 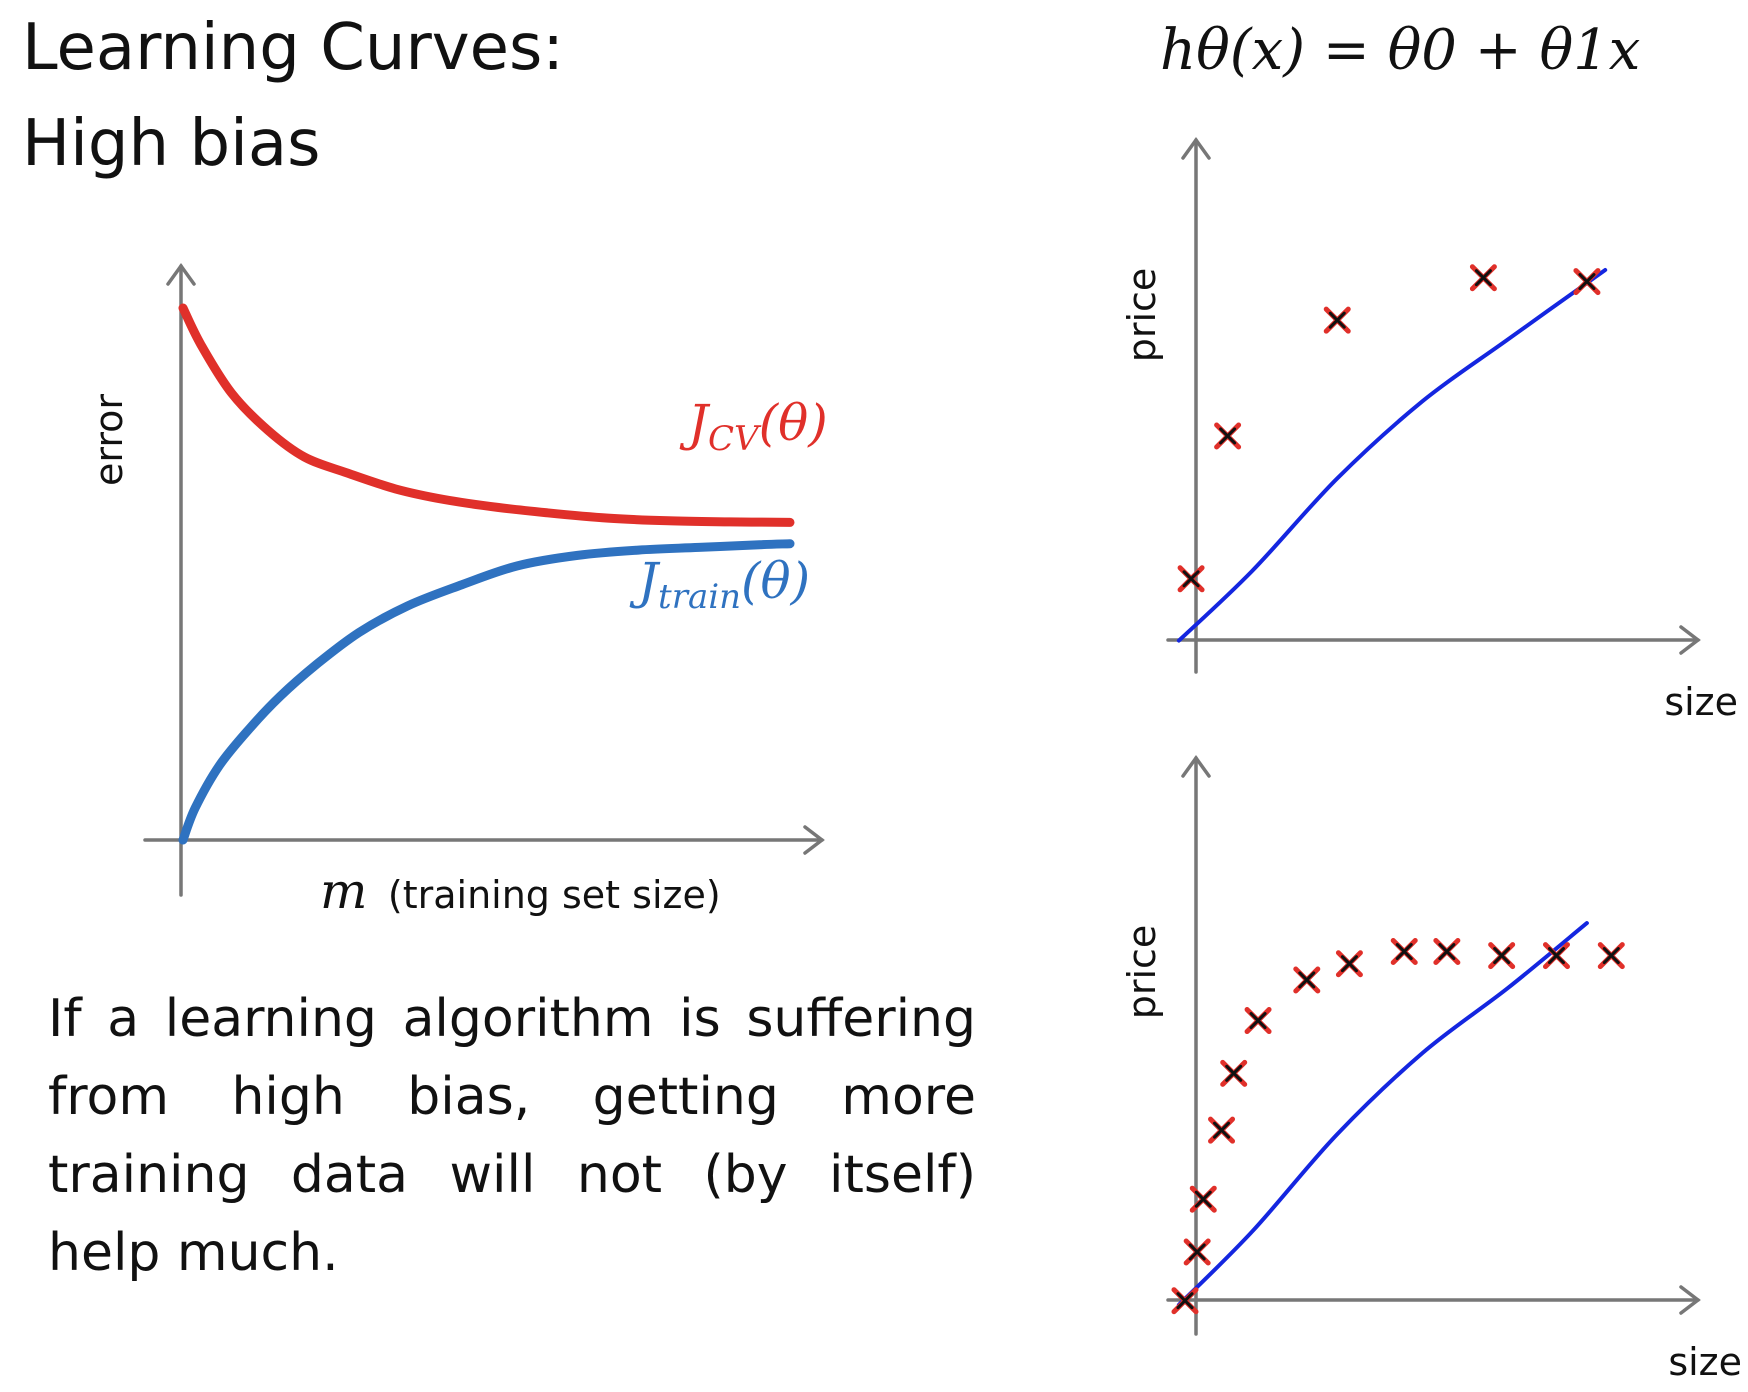 I want to click on bottom-ylabel: price, so click(x=1142, y=972).